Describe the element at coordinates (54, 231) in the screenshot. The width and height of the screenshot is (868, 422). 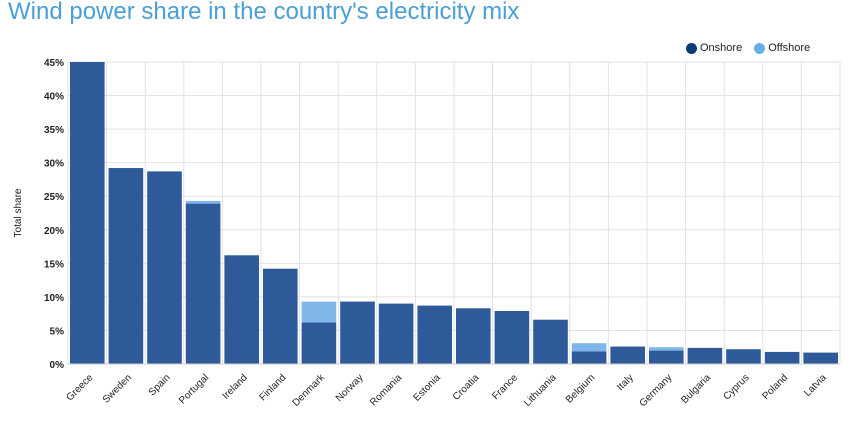
I see `y-tick-label: 20%` at that location.